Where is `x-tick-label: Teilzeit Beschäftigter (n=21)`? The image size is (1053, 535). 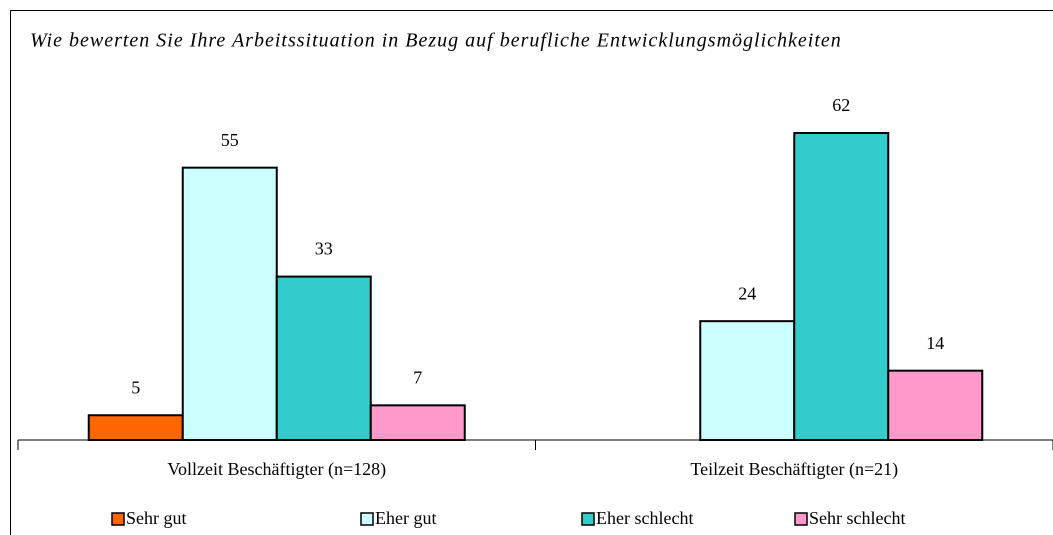 x-tick-label: Teilzeit Beschäftigter (n=21) is located at coordinates (794, 469).